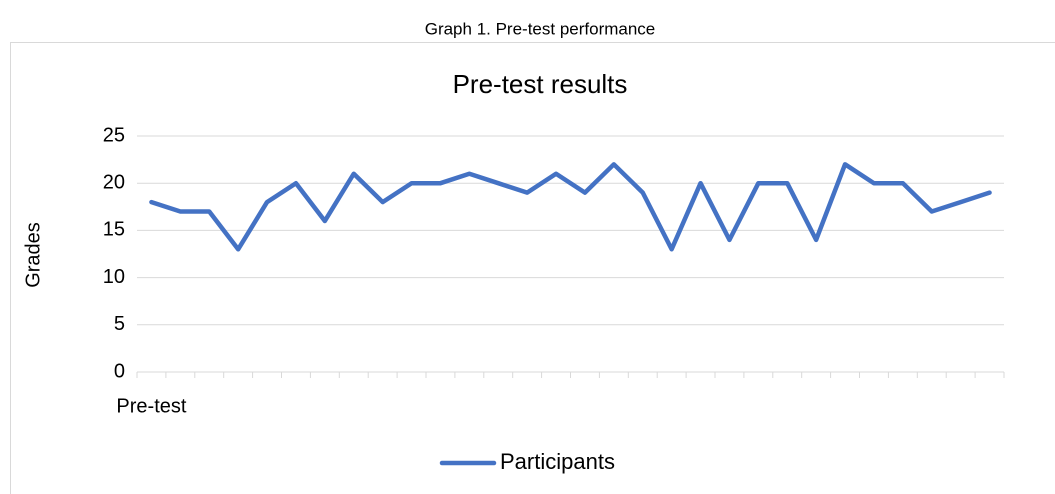 The width and height of the screenshot is (1055, 494). What do you see at coordinates (114, 277) in the screenshot?
I see `y-tick-label: 10` at bounding box center [114, 277].